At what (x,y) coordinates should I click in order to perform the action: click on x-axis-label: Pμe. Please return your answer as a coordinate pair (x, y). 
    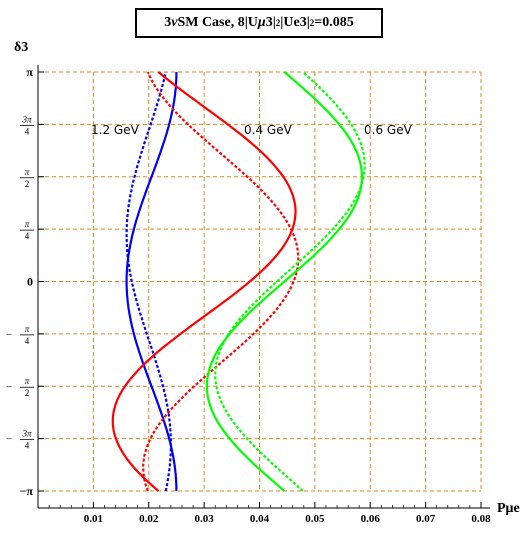
    Looking at the image, I should click on (508, 508).